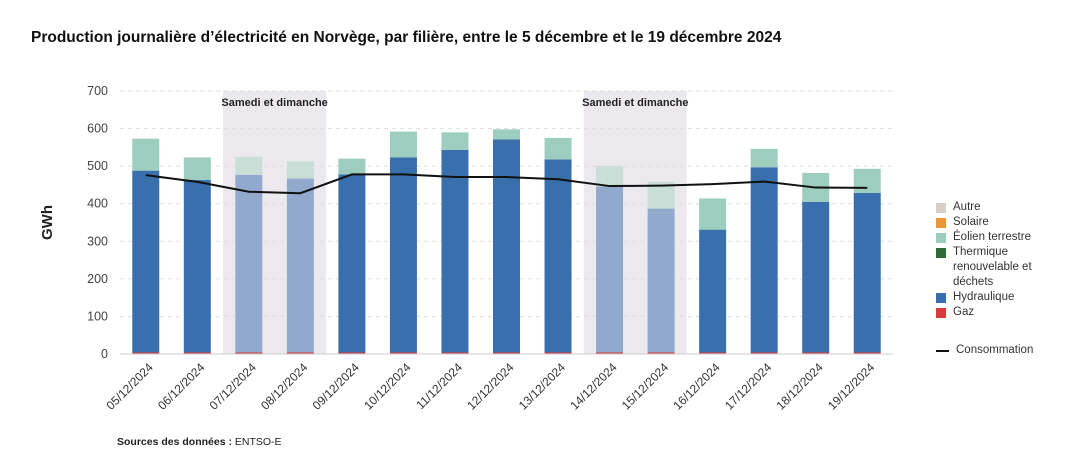 This screenshot has width=1090, height=467. I want to click on legend-label-eolien: Éolien terrestre, so click(992, 237).